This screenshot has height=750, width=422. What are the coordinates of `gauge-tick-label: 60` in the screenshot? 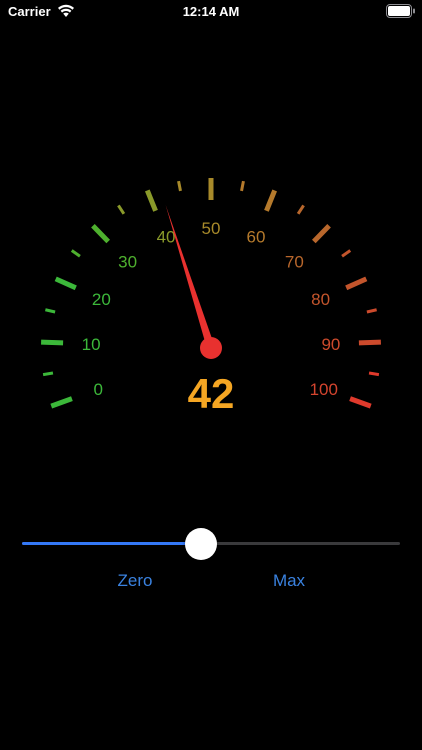 It's located at (255, 237).